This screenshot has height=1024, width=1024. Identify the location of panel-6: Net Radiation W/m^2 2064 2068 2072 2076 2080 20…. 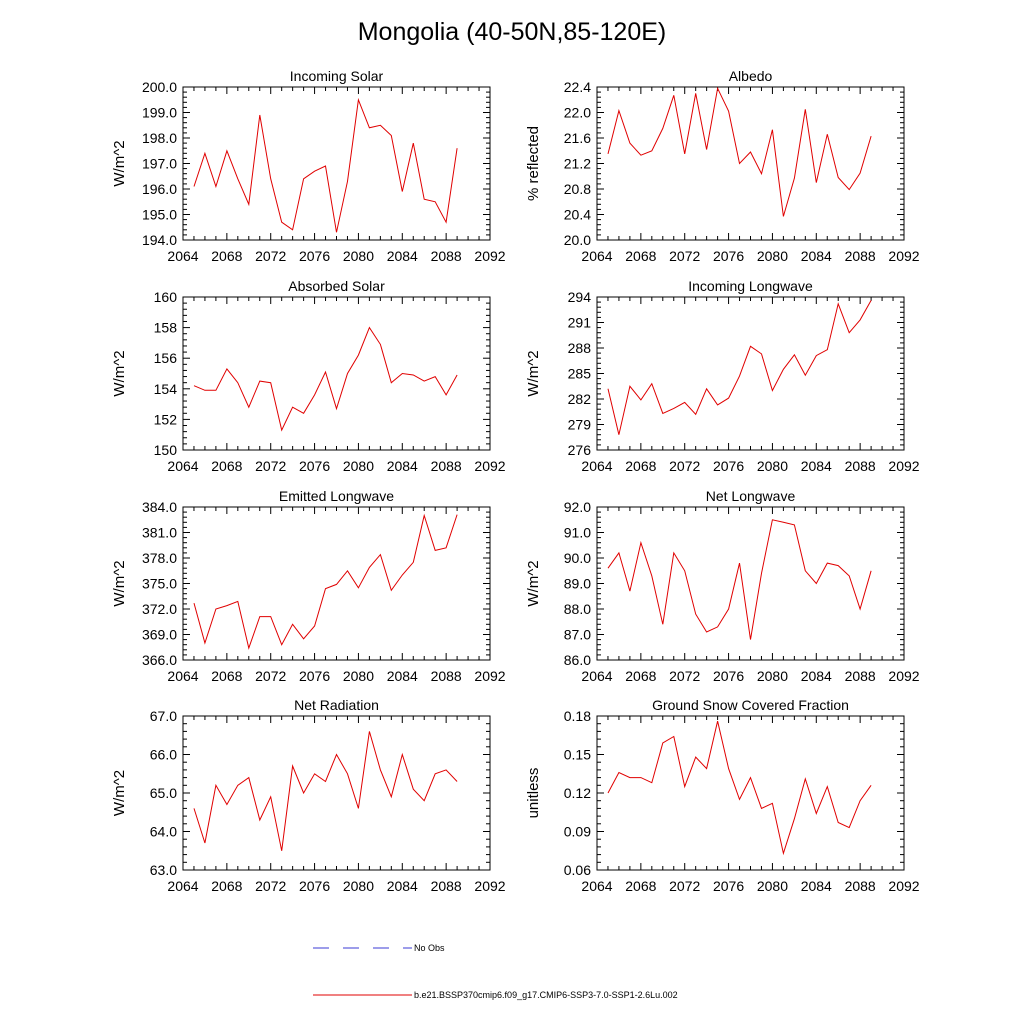
(308, 795).